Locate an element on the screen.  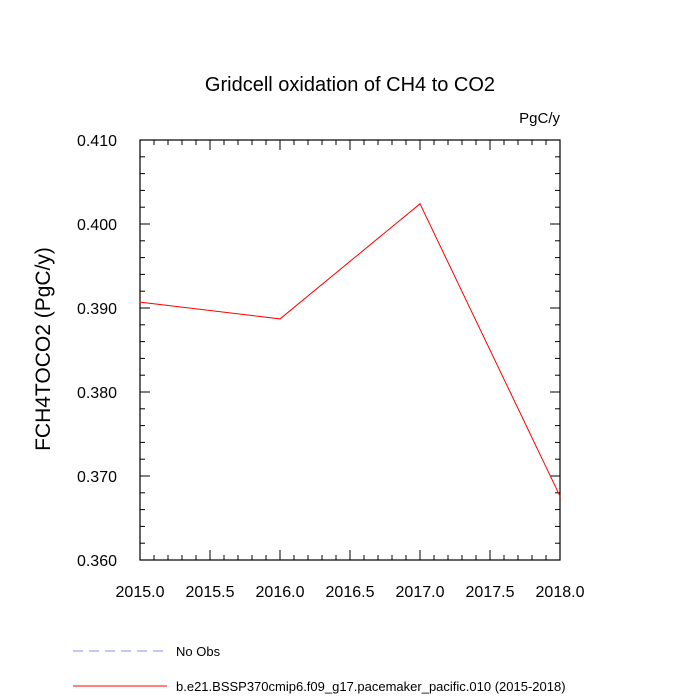
legend-label: No Obs is located at coordinates (198, 651).